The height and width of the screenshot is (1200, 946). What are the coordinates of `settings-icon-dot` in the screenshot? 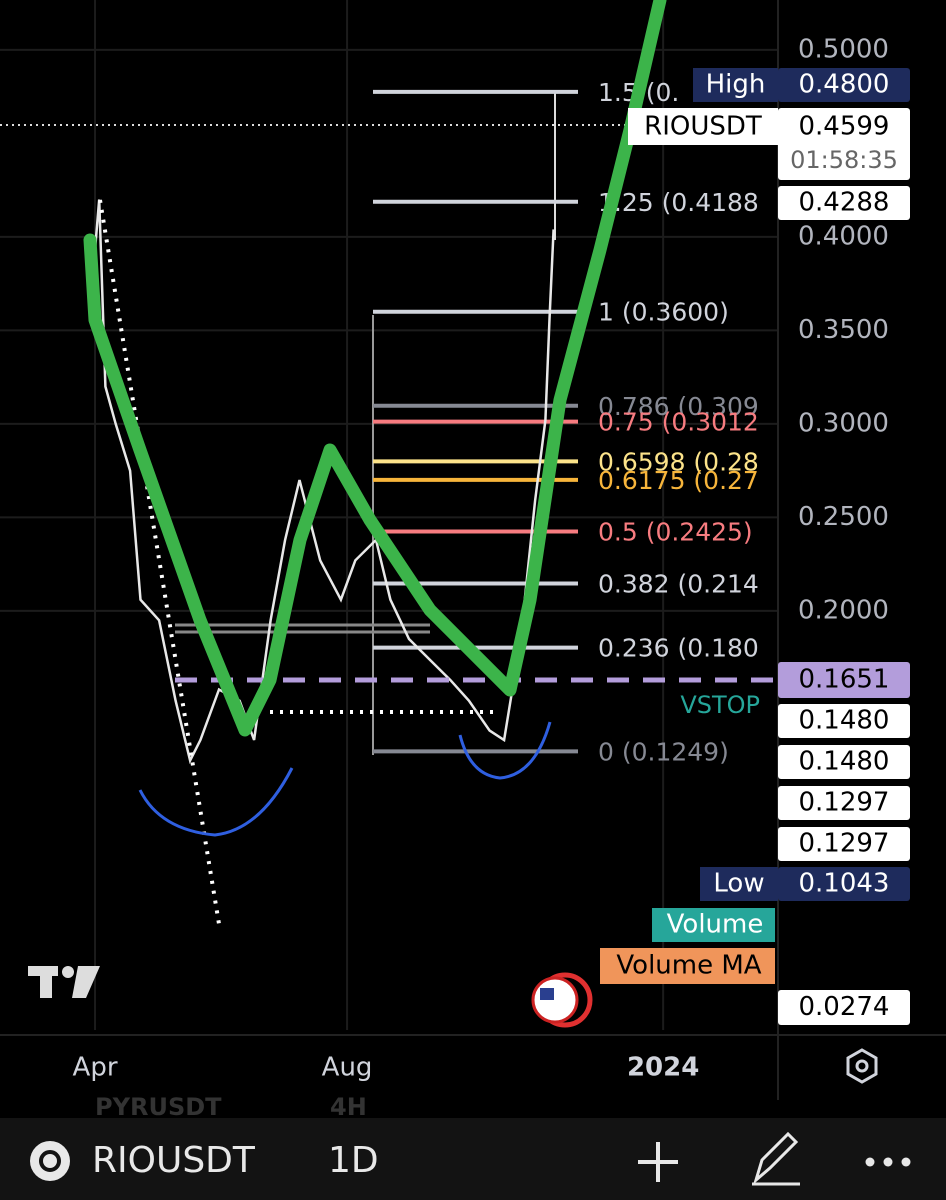 It's located at (862, 1066).